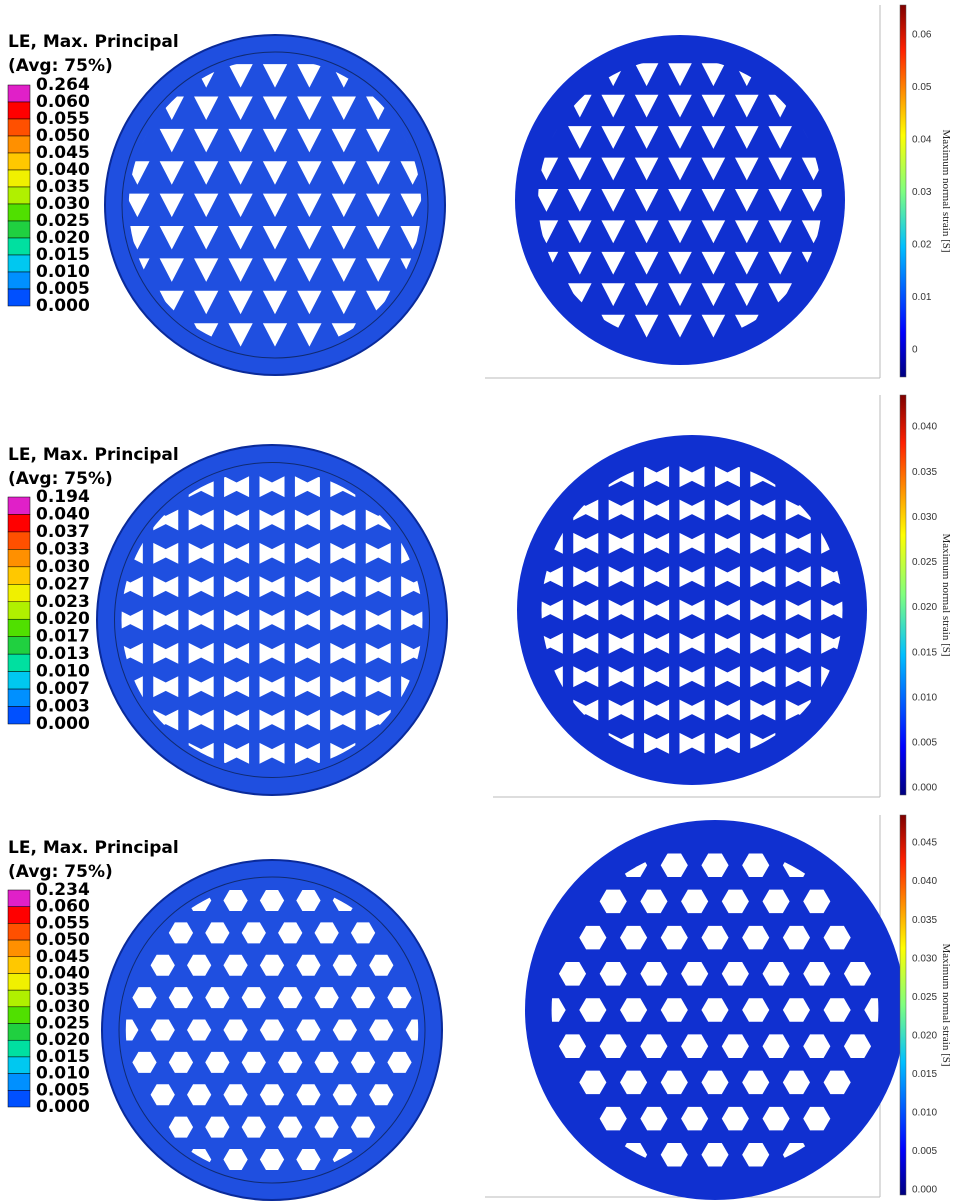 The width and height of the screenshot is (957, 1203). I want to click on legend-title: LE, Max. Principal, so click(93, 848).